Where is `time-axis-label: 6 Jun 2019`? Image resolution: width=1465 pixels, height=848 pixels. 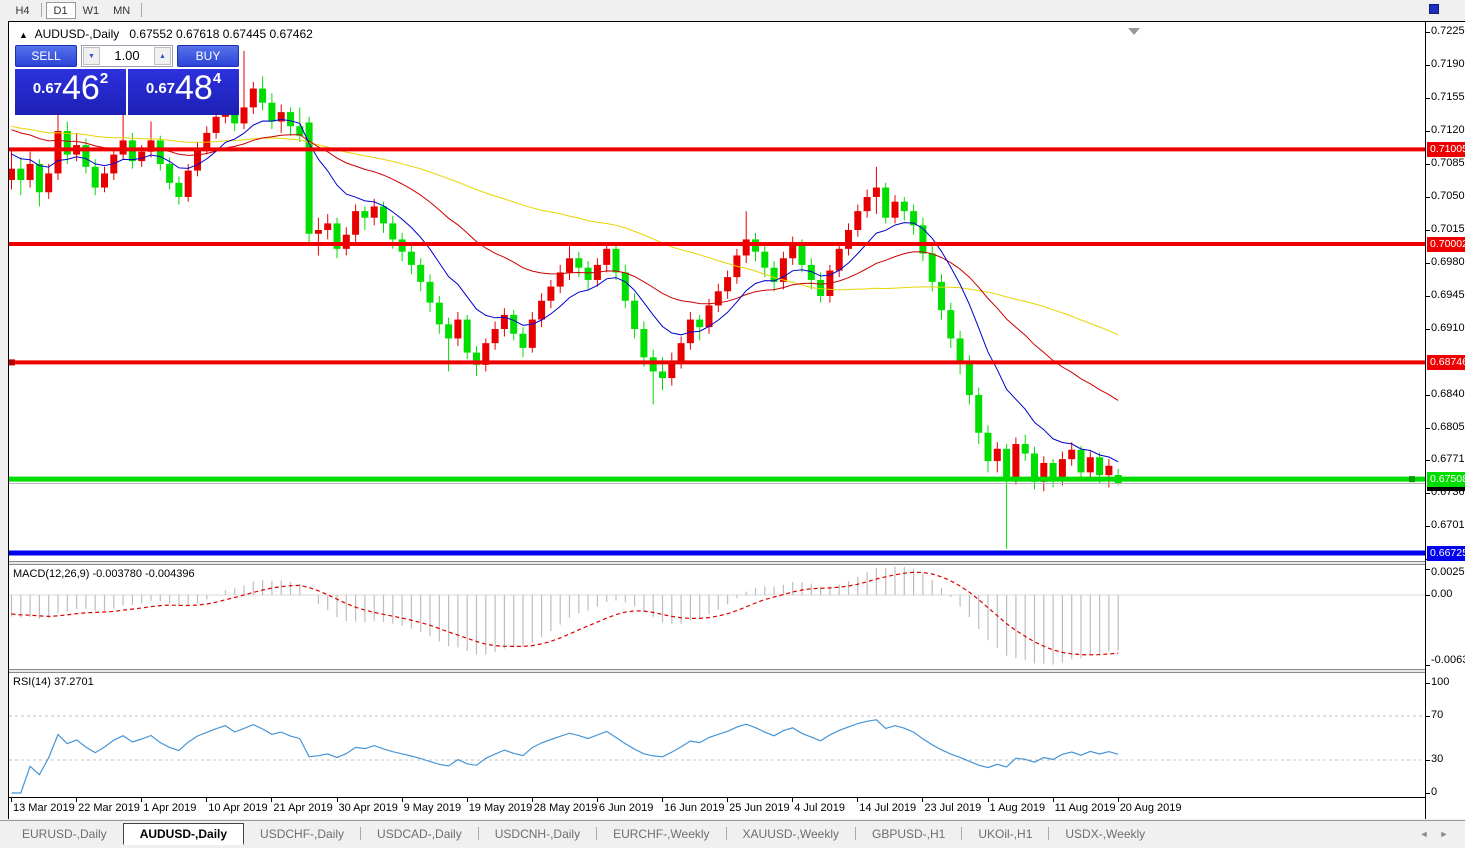
time-axis-label: 6 Jun 2019 is located at coordinates (626, 808).